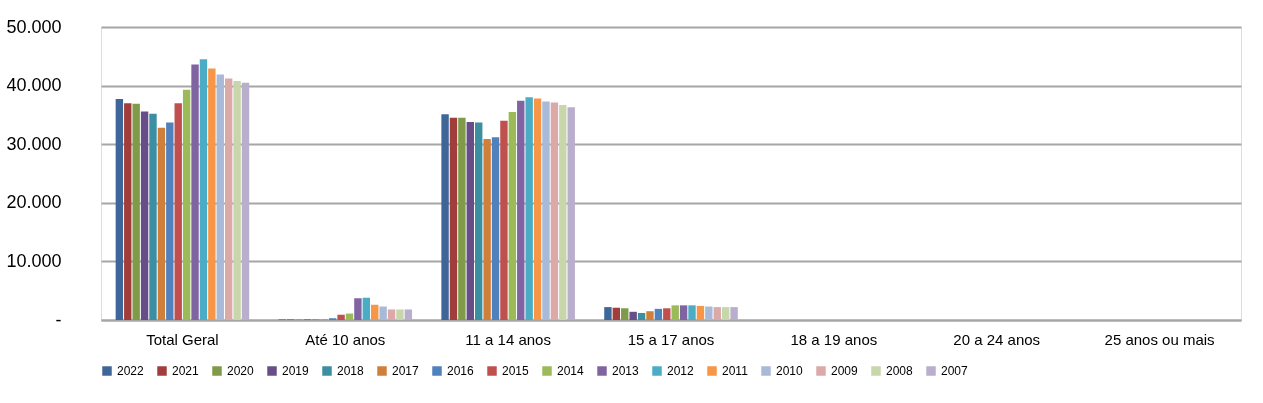 The width and height of the screenshot is (1263, 403). Describe the element at coordinates (834, 339) in the screenshot. I see `x-tick-label: 18 a 19 anos` at that location.